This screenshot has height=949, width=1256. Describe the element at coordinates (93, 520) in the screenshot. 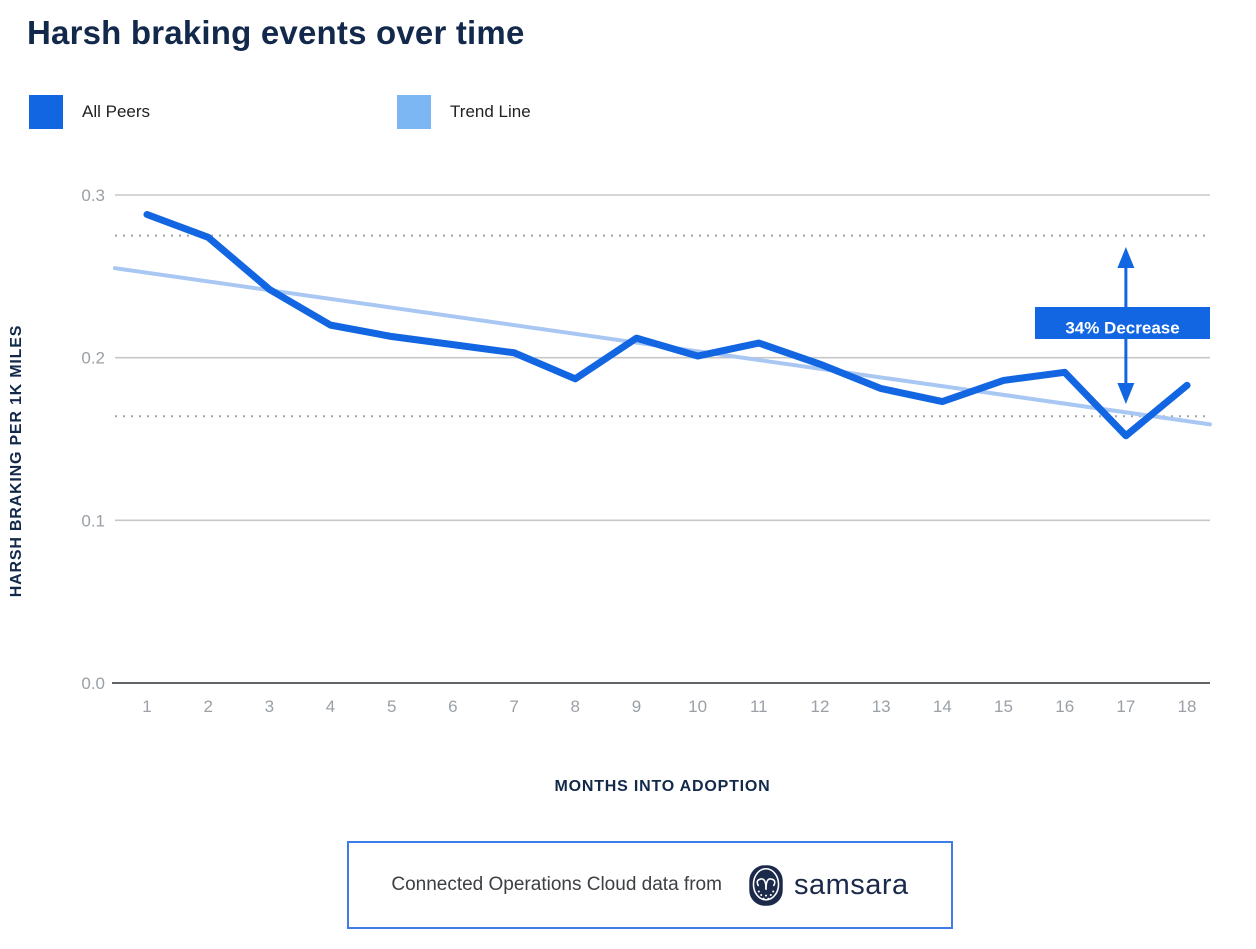

I see `y-tick-label: 0.1` at that location.